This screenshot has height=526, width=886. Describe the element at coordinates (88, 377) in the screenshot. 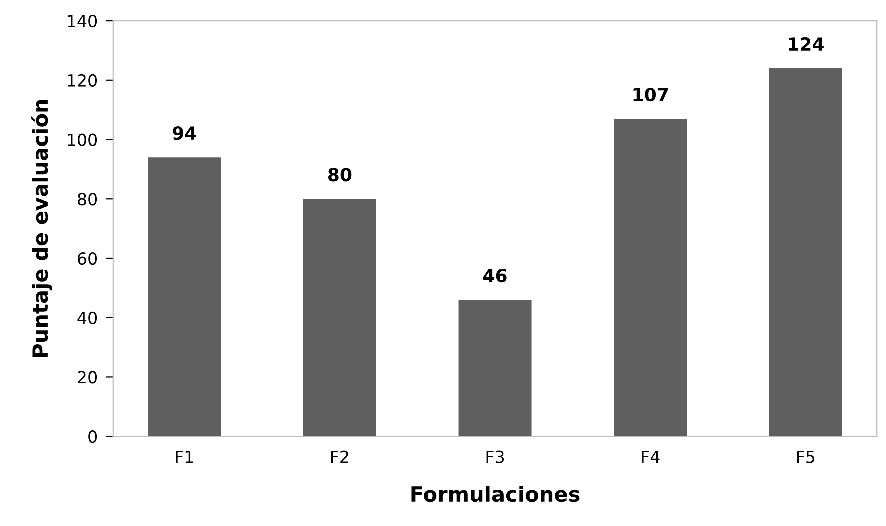

I see `y-tick-label: 20` at that location.